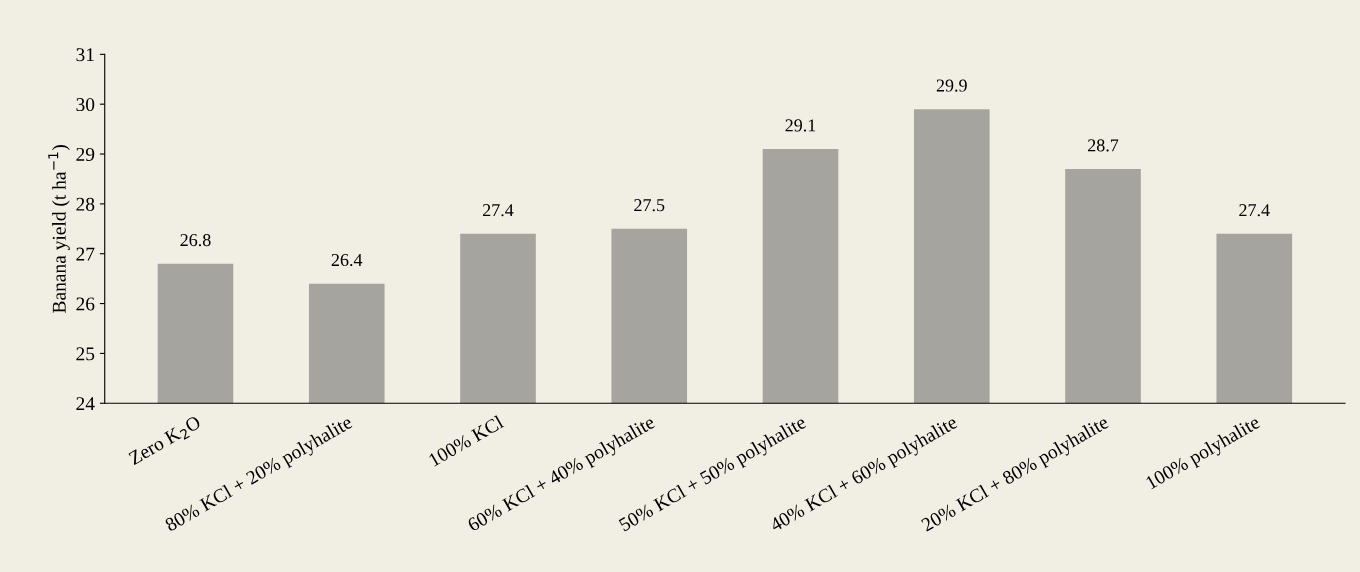  Describe the element at coordinates (649, 205) in the screenshot. I see `data-label: 27.5` at that location.